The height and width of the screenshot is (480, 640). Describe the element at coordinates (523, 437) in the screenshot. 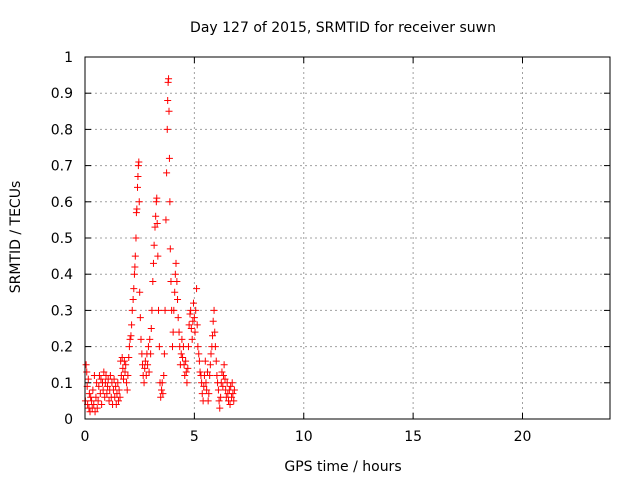

I see `x-tick-label: 20` at that location.